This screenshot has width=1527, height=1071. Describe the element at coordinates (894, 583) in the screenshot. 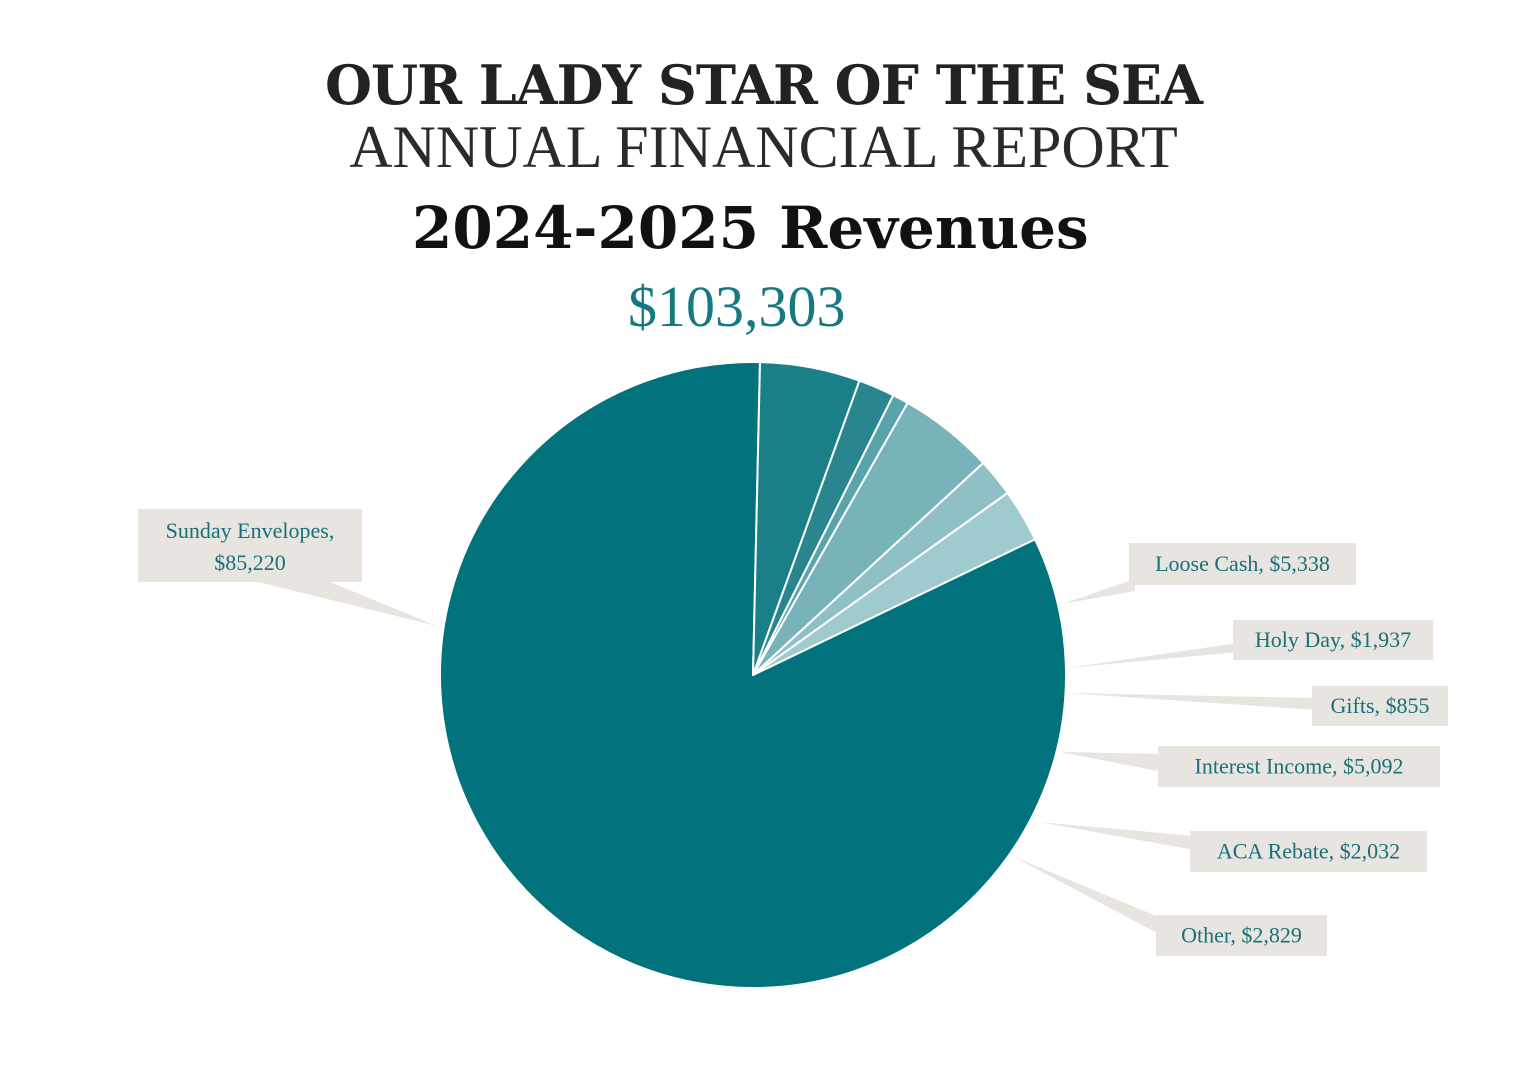

I see `pie-slice-other` at that location.